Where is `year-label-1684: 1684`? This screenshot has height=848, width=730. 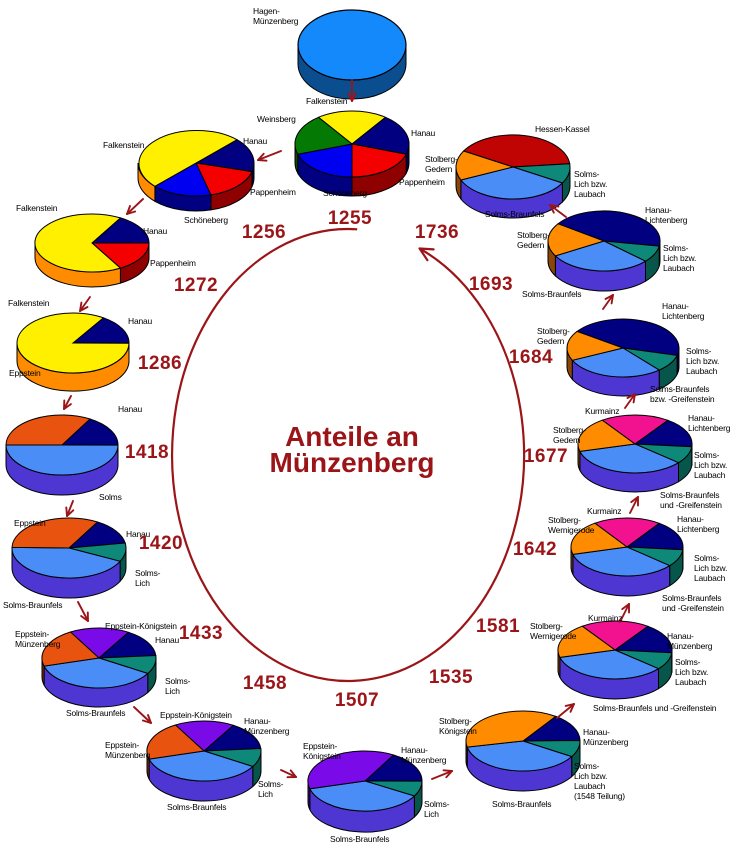
year-label-1684: 1684 is located at coordinates (531, 357).